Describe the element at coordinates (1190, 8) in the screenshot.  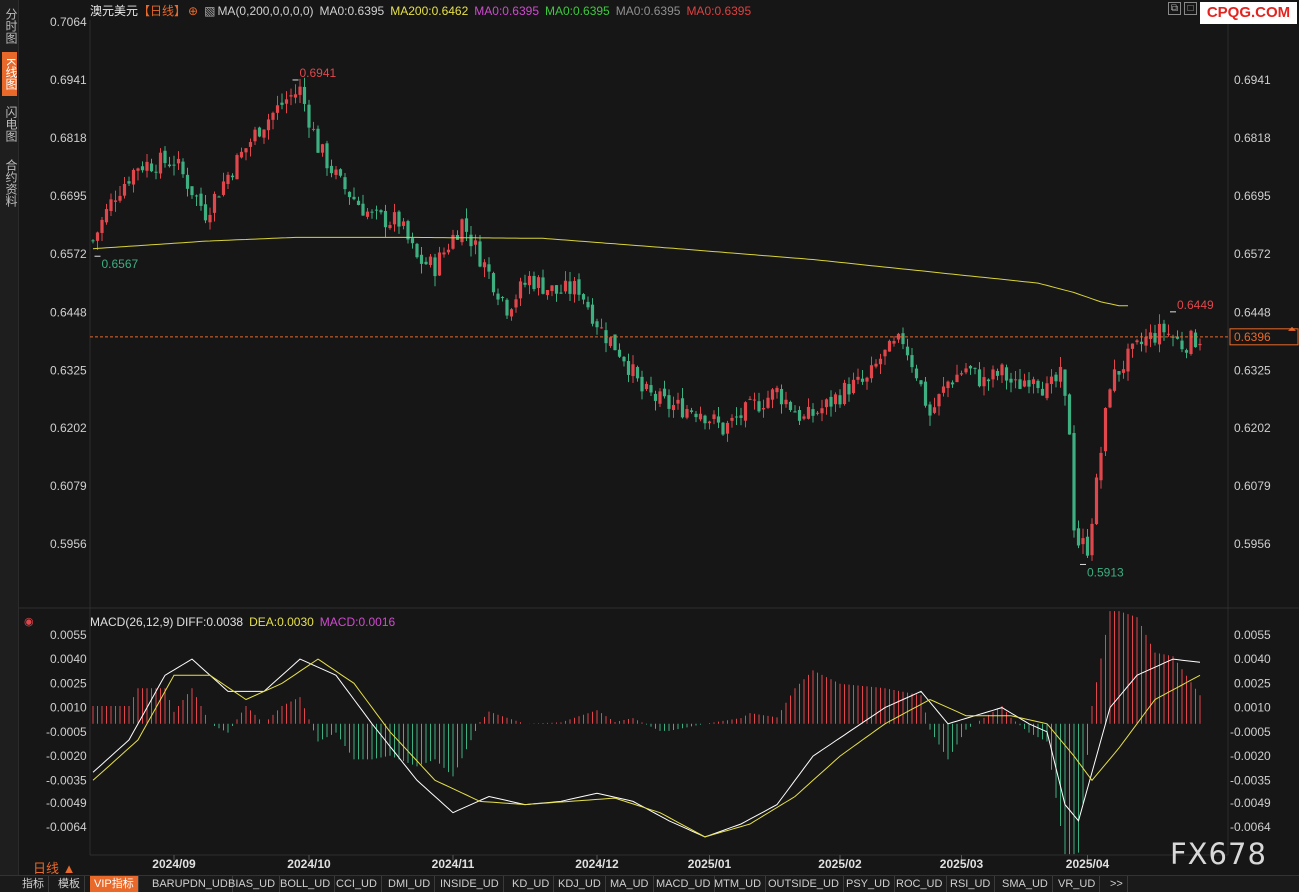
I see `maximize-icon: □` at that location.